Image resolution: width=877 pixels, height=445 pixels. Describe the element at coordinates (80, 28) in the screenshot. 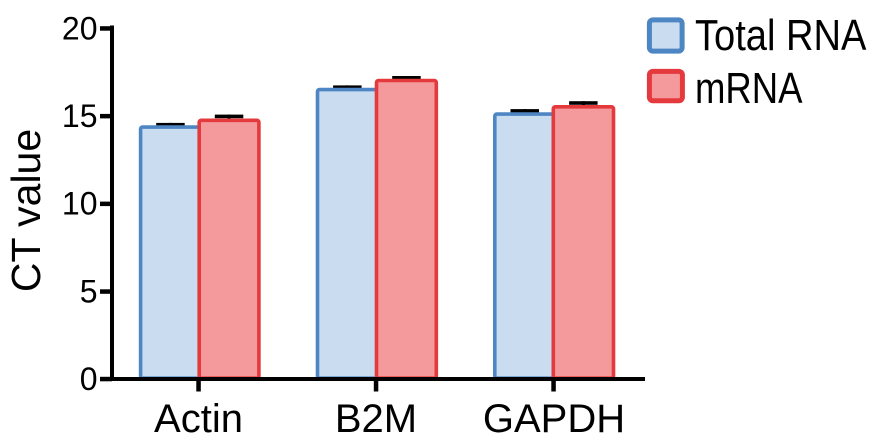

I see `svg-text: 20` at that location.